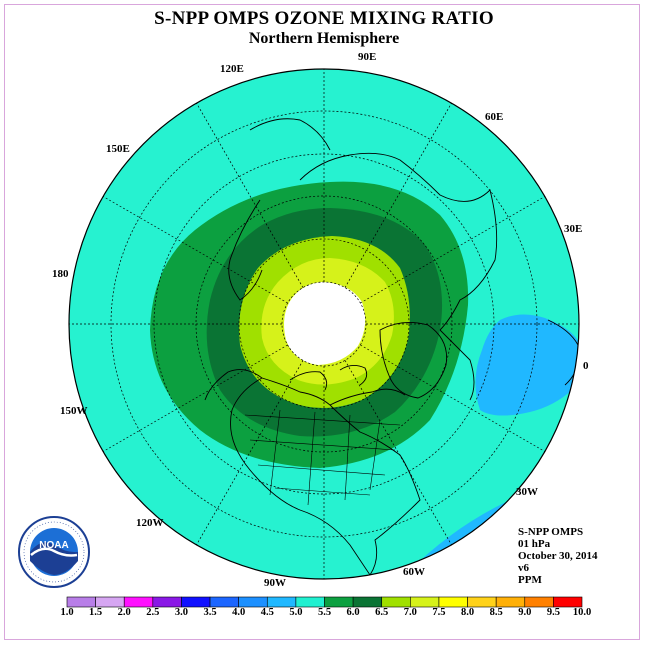 Image resolution: width=648 pixels, height=648 pixels. Describe the element at coordinates (467, 612) in the screenshot. I see `colorbar-tick-label: 8.0` at that location.